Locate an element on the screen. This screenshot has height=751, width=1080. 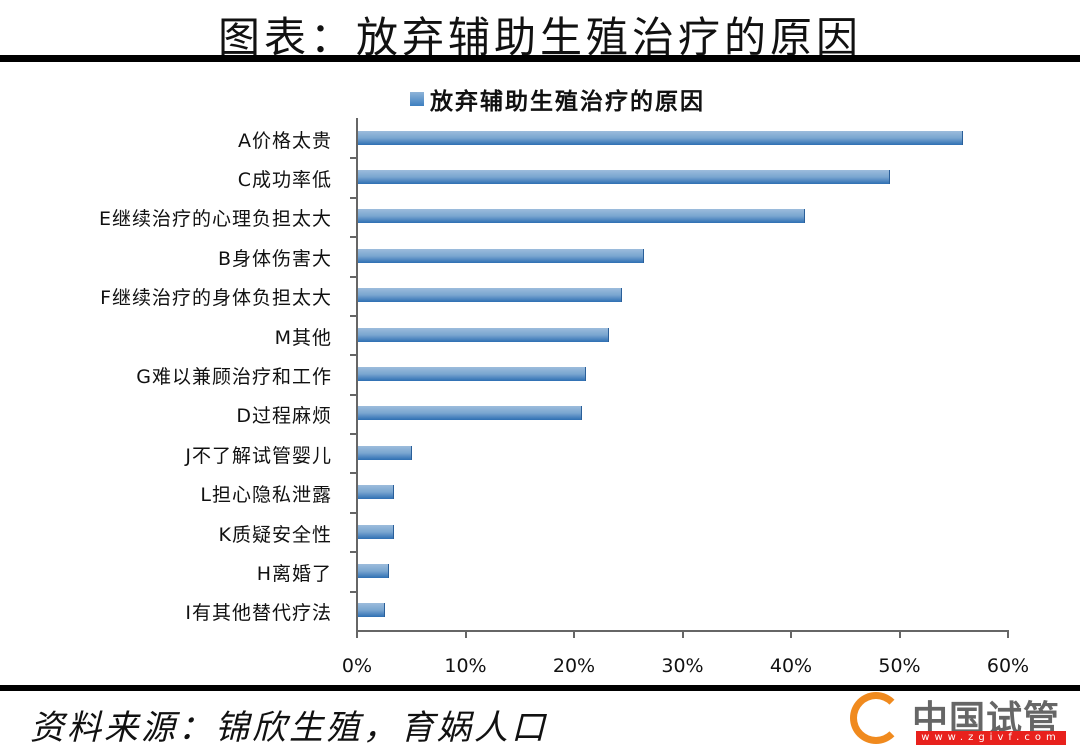
y-axis is located at coordinates (357, 375).